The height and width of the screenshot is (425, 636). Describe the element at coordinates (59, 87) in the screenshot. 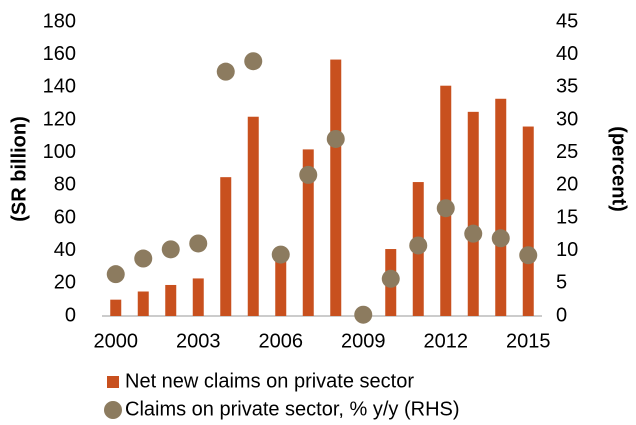

I see `y-tick-label: 140` at that location.